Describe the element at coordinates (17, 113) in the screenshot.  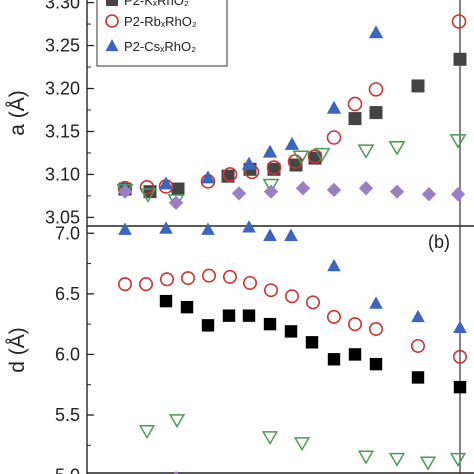
I see `y-axis-title: a (Å)` at that location.